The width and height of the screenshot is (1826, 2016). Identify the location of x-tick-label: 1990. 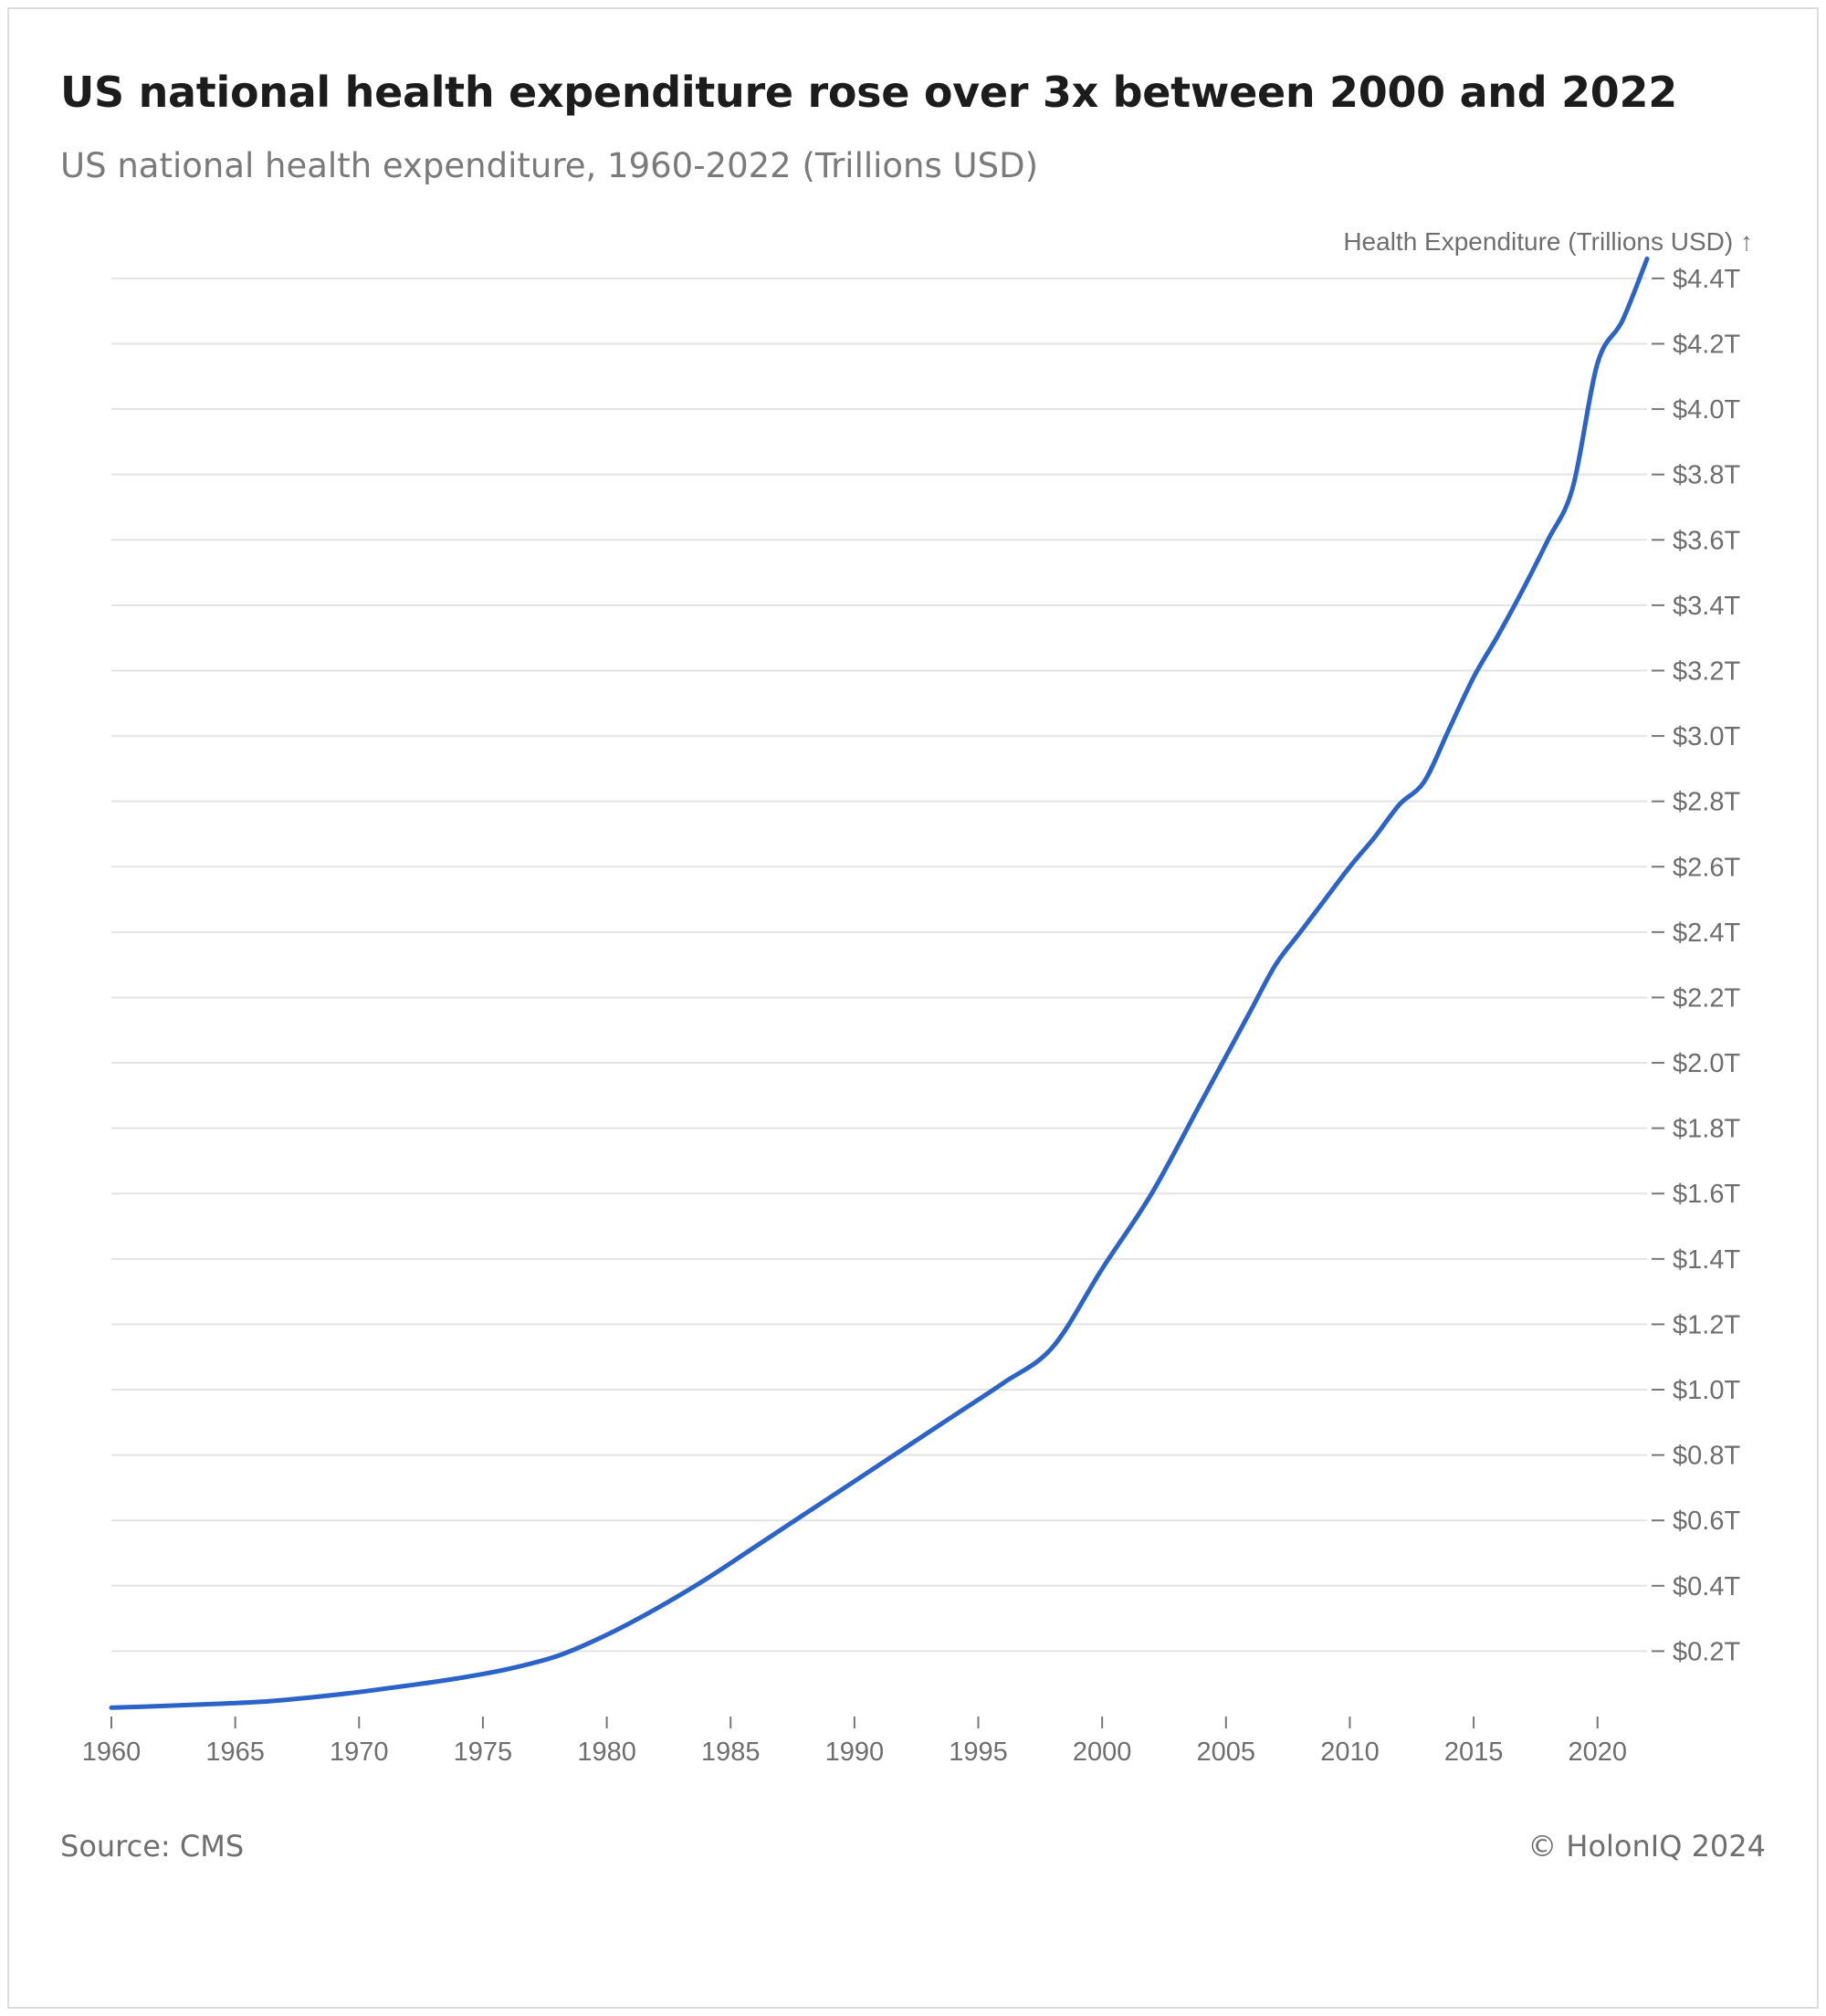
(855, 1753).